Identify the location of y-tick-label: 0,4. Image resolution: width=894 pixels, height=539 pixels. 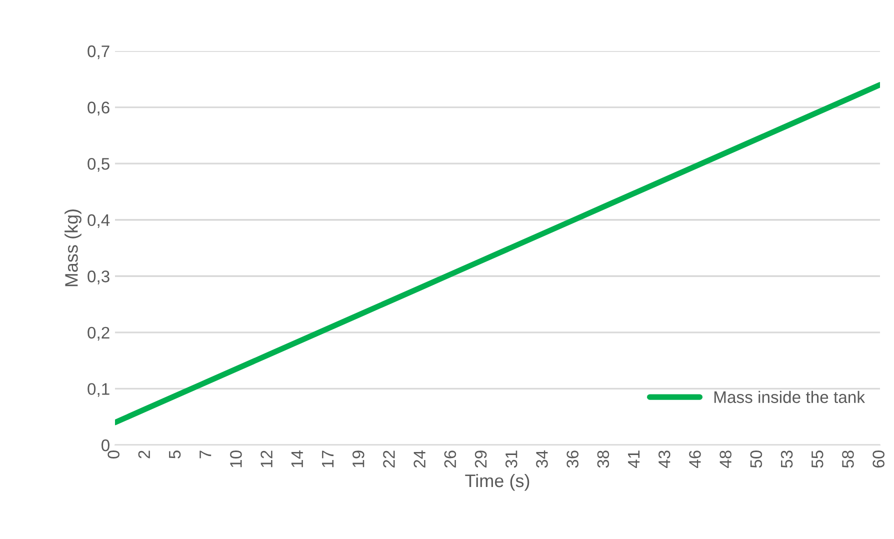
(99, 221).